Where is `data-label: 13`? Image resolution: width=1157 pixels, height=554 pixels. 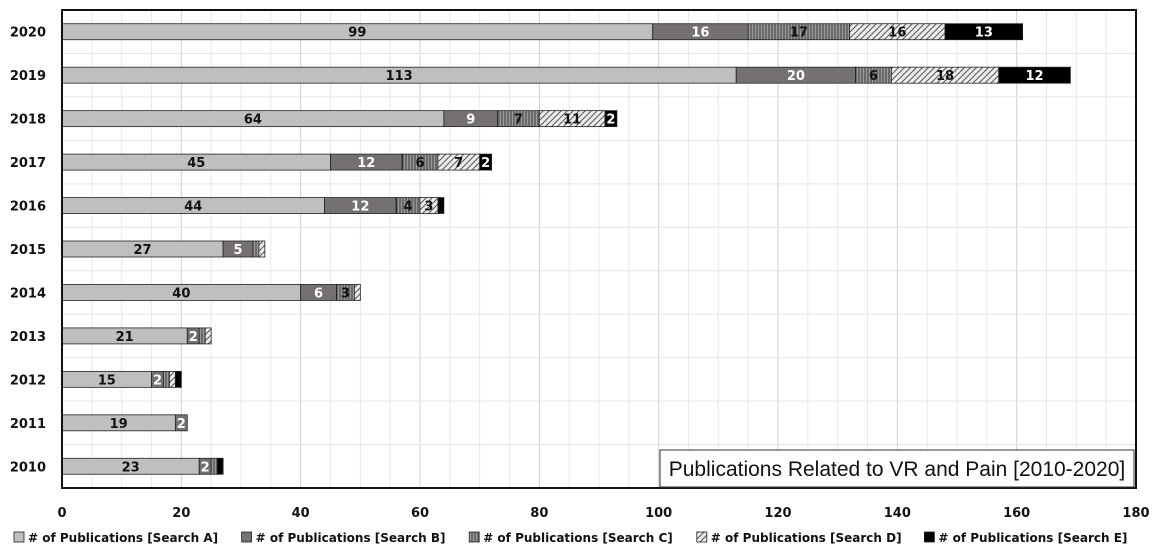
data-label: 13 is located at coordinates (984, 33).